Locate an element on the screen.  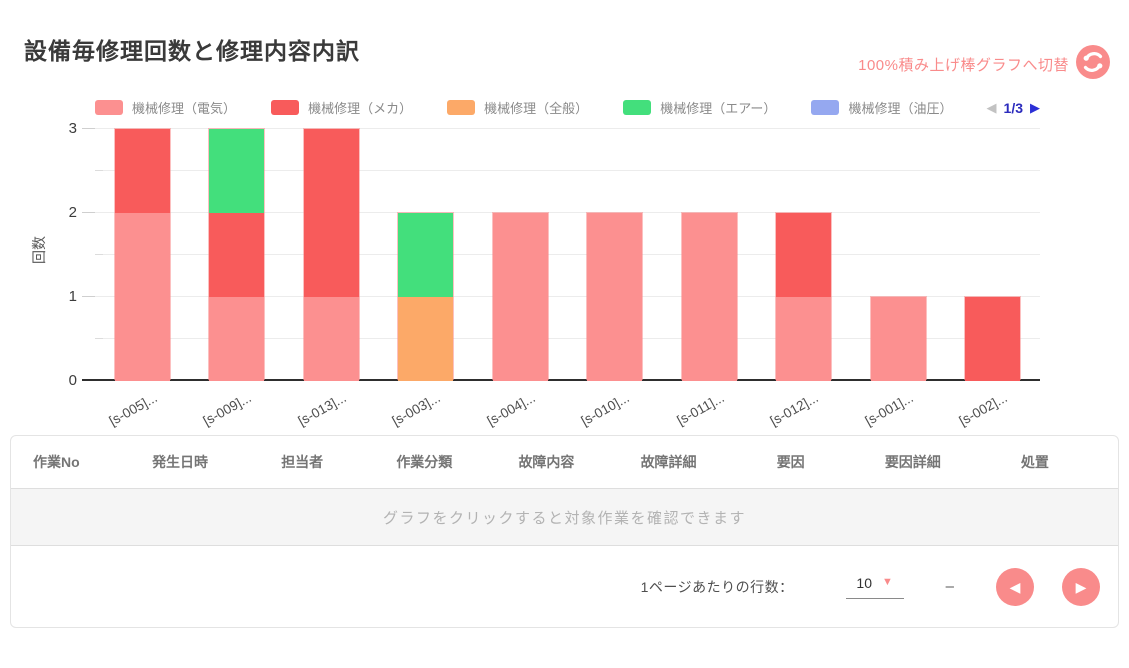
empty-state-message: グラフをクリックすると対象作業を確認できます is located at coordinates (564, 518).